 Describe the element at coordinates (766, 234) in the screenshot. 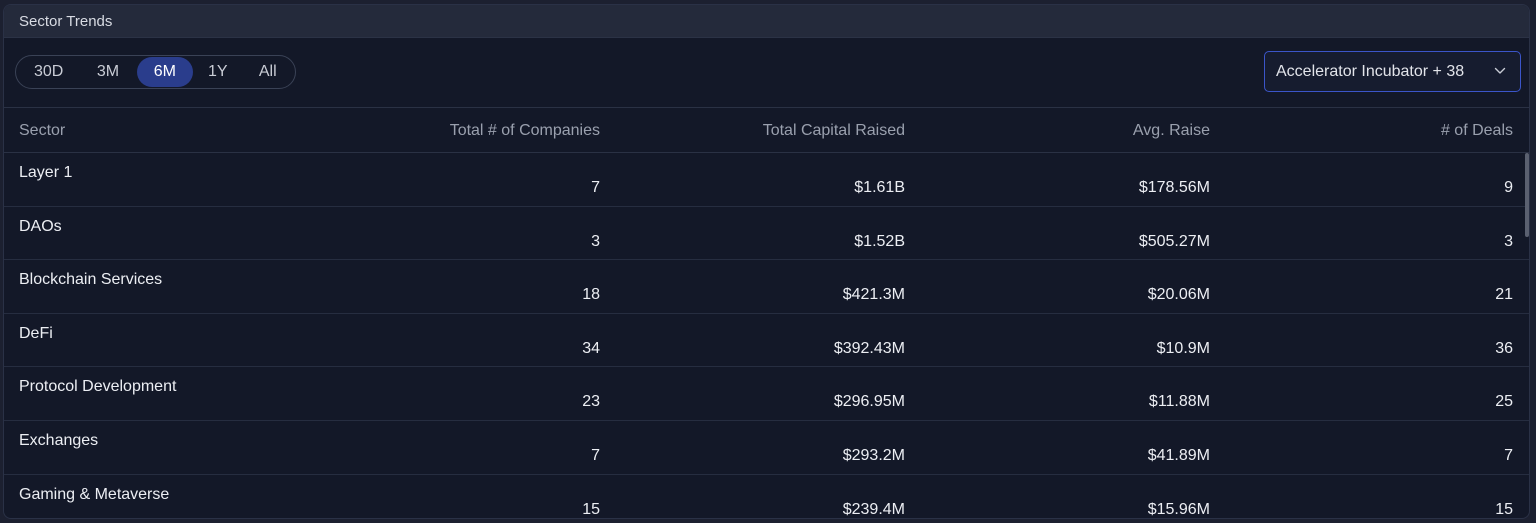

I see `table-row: DAOs 3 $1.52B $505.27M 3` at that location.